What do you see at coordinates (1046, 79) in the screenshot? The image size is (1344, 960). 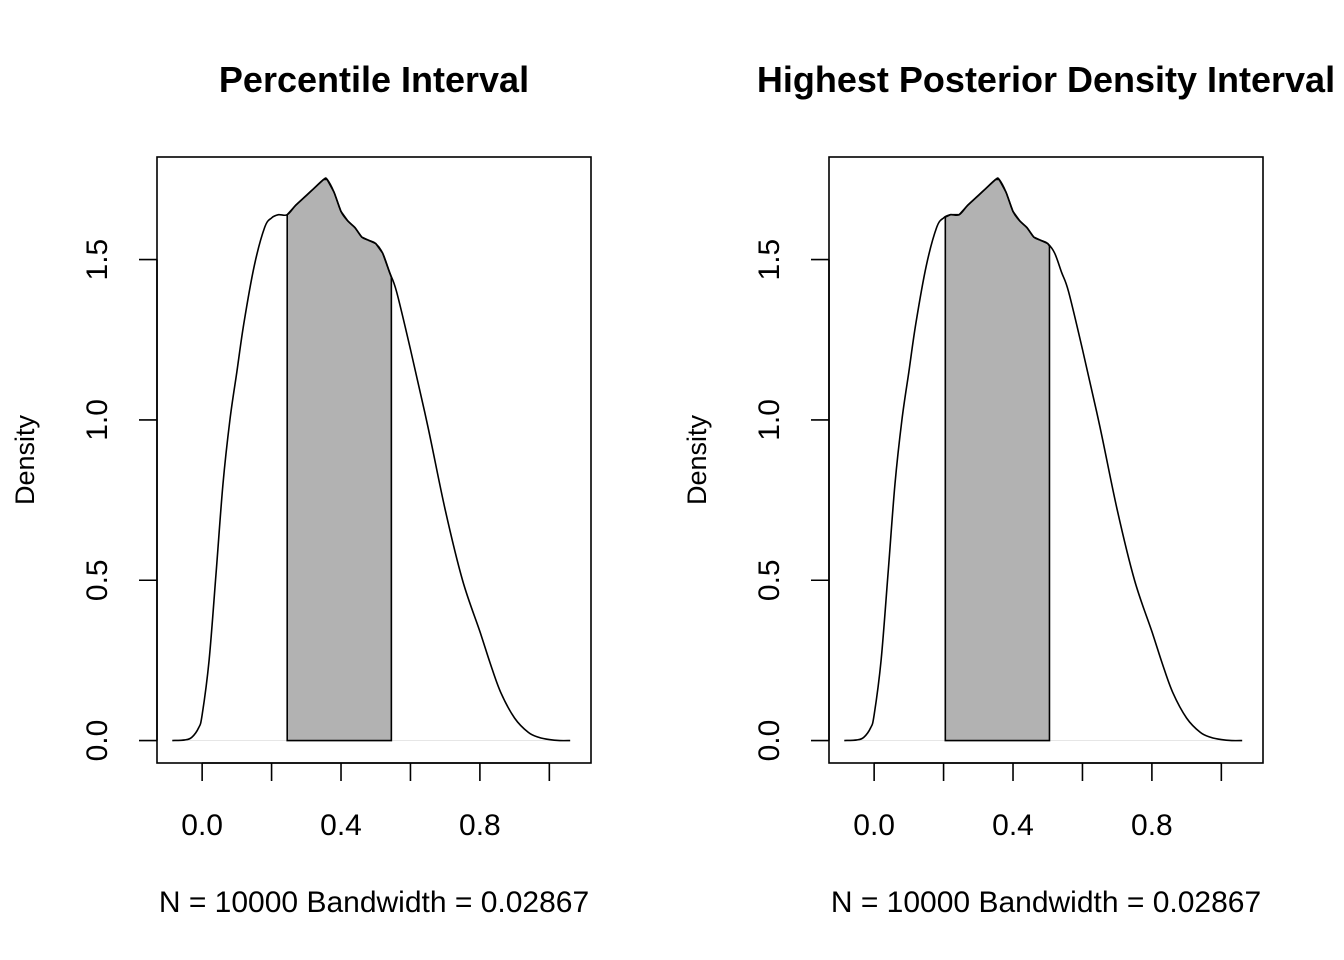 I see `chart-title: Highest Posterior Density Interval` at bounding box center [1046, 79].